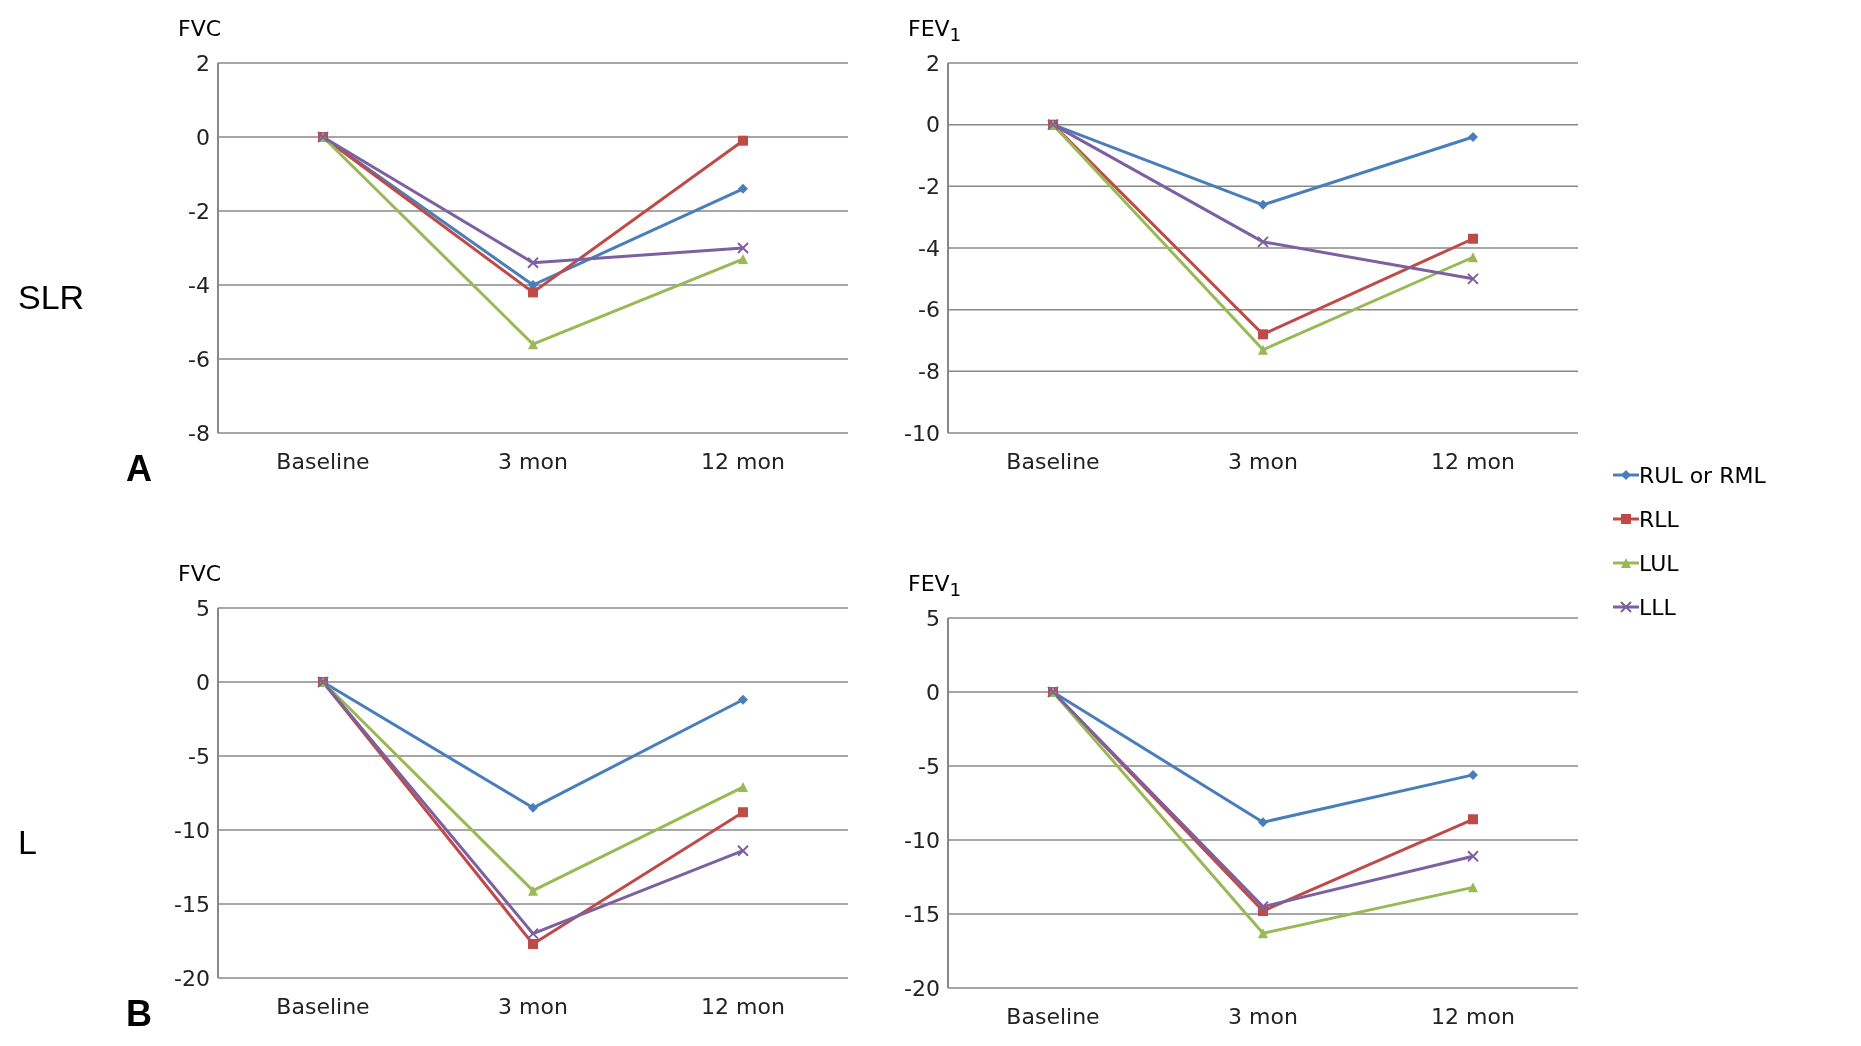 The height and width of the screenshot is (1046, 1861). I want to click on legend-label: LUL, so click(1659, 563).